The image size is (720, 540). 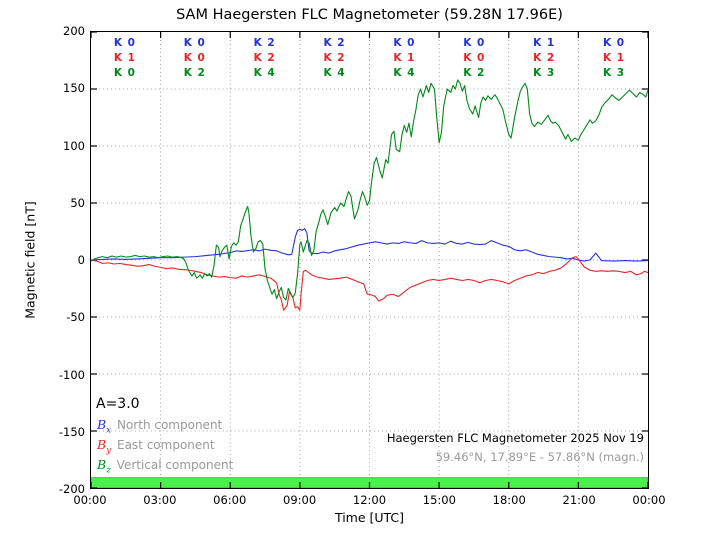 I want to click on k-index-by-period7: K 2, so click(x=544, y=58).